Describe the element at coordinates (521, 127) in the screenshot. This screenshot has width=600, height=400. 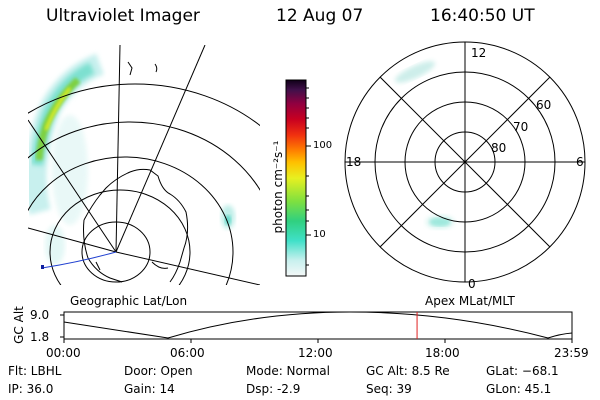
I see `polar-lat-70: 70` at that location.